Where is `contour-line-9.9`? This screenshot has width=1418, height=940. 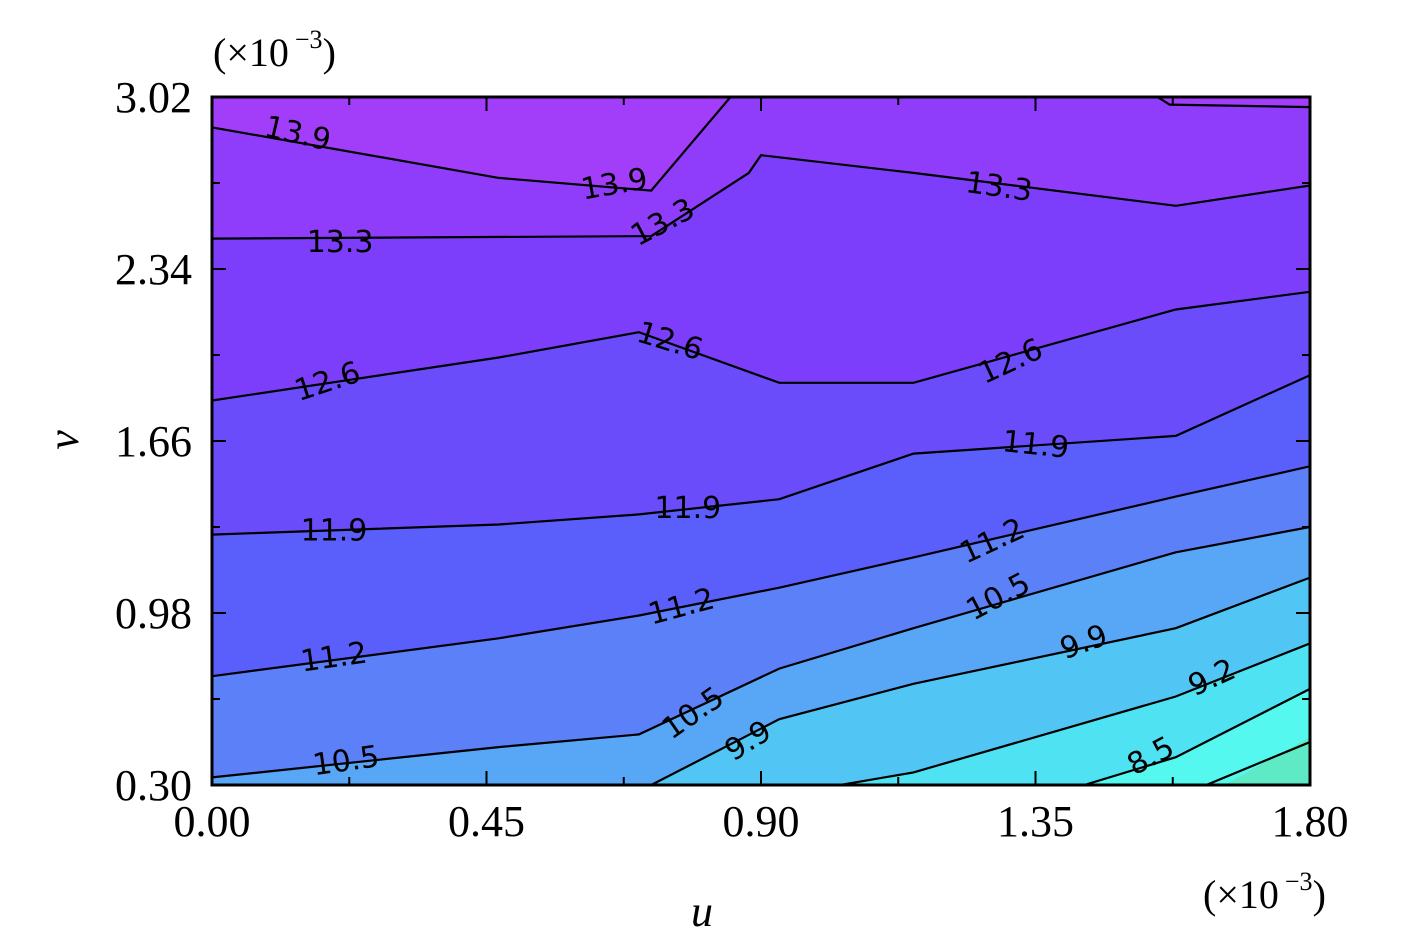 contour-line-9.9 is located at coordinates (980, 680).